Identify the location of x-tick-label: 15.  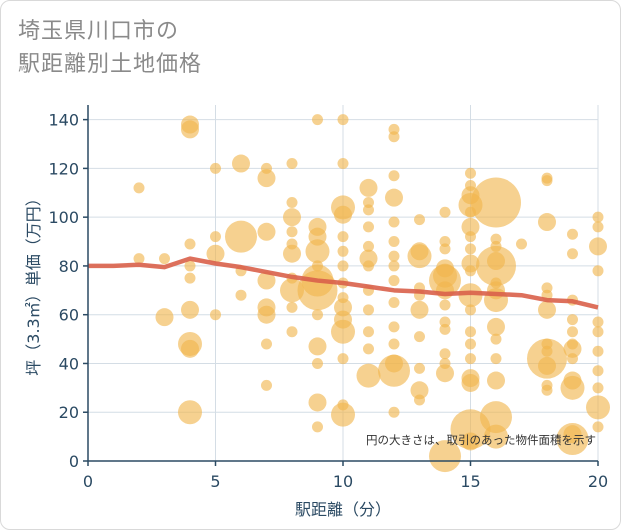
(470, 481).